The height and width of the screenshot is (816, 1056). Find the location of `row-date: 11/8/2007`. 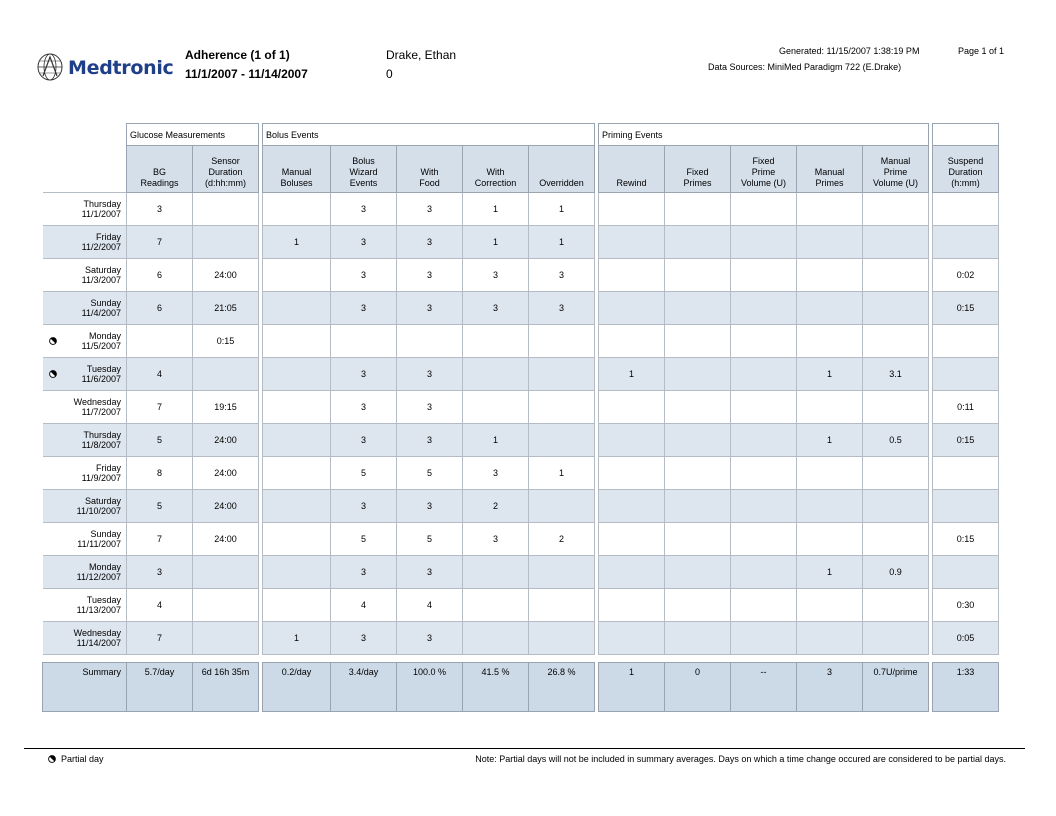

row-date: 11/8/2007 is located at coordinates (101, 445).